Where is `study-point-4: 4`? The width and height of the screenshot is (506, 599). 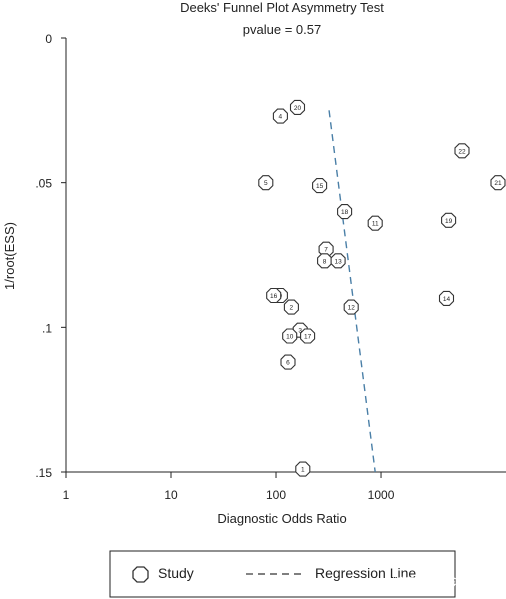 study-point-4: 4 is located at coordinates (280, 116).